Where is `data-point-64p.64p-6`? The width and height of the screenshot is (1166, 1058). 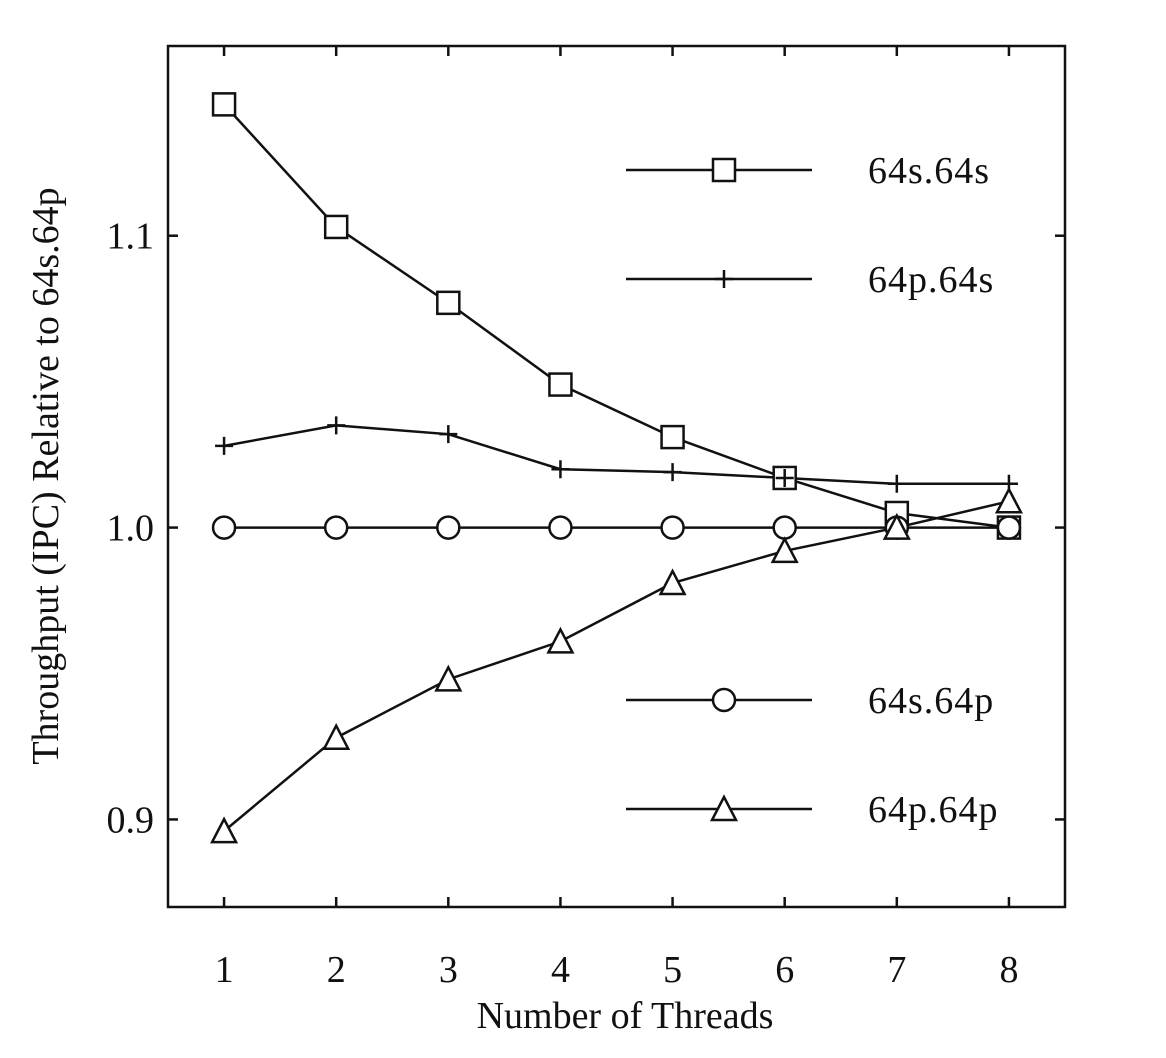
data-point-64p.64p-6 is located at coordinates (784, 550).